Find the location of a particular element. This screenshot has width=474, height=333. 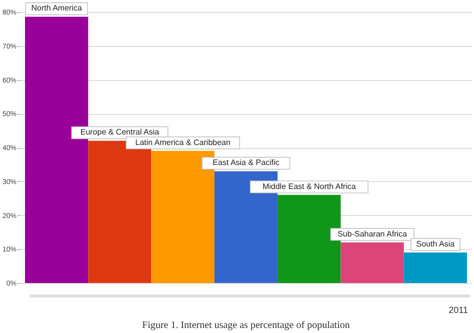

x-tick-label: North America is located at coordinates (56, 8).